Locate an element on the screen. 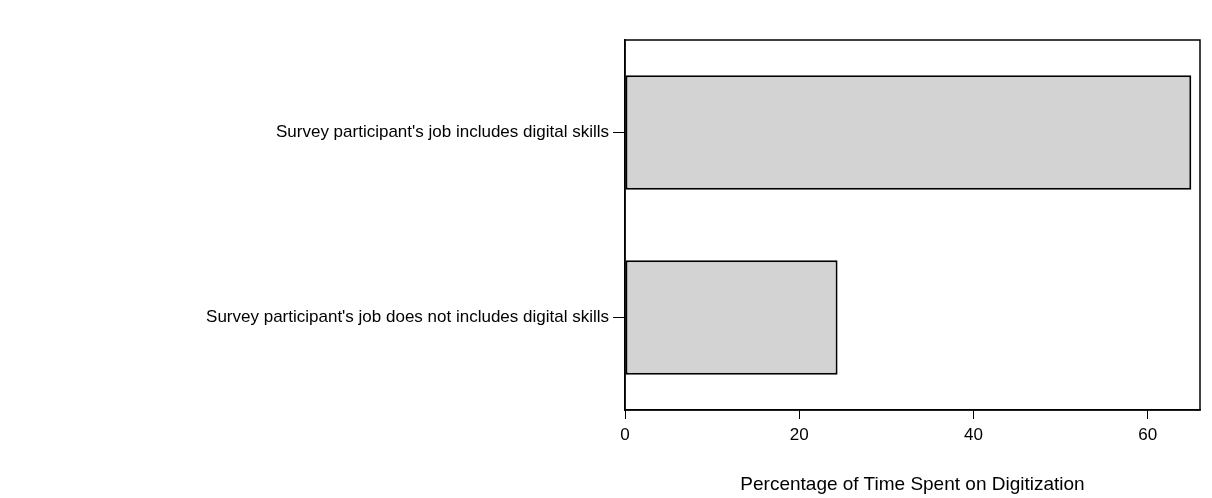 The image size is (1212, 498). y-tick-label: Survey participant's job includes digital skills is located at coordinates (442, 132).